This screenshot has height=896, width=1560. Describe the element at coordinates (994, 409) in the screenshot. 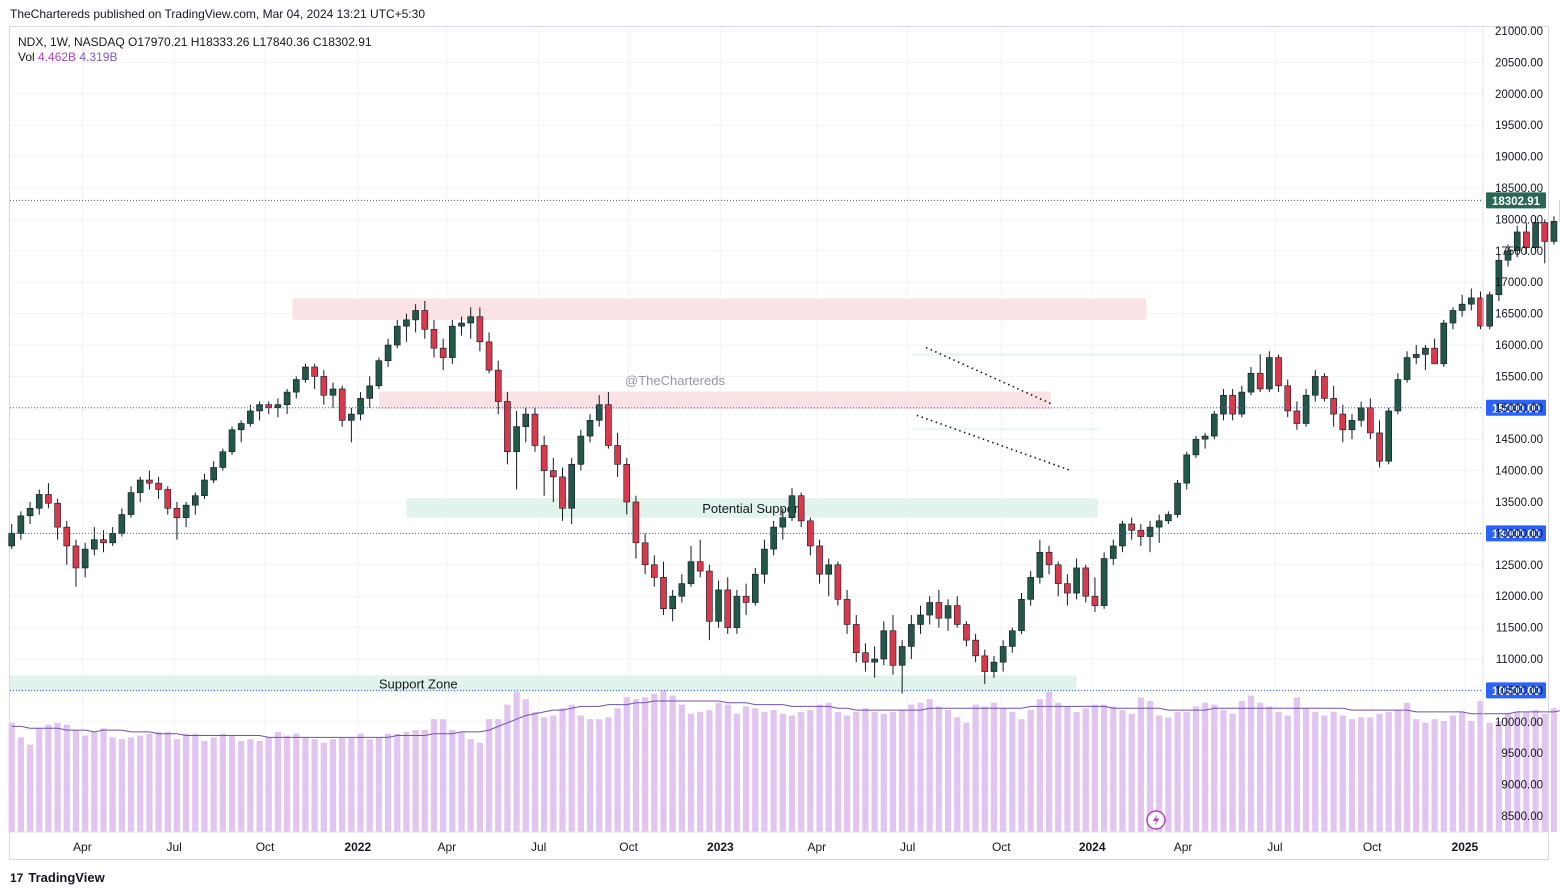

I see `trendlines` at that location.